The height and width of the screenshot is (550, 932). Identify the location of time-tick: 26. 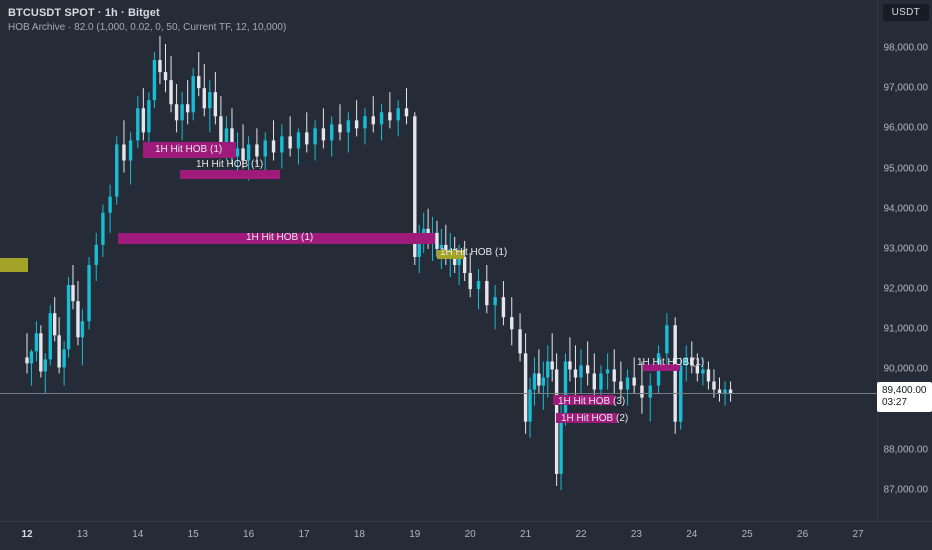
(803, 534).